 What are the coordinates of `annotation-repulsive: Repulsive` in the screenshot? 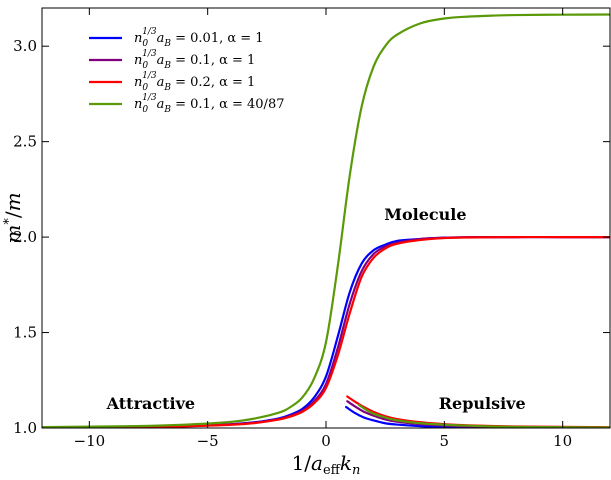 It's located at (482, 403).